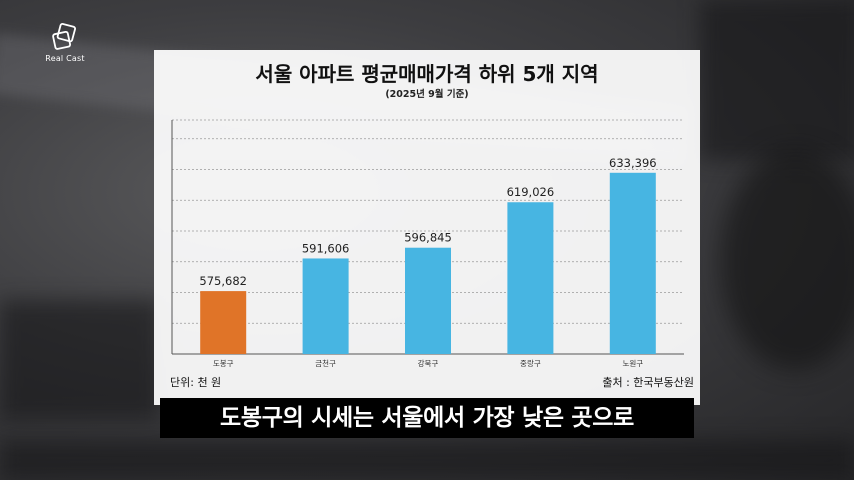  Describe the element at coordinates (632, 363) in the screenshot. I see `x-tick-label: 노원구` at that location.